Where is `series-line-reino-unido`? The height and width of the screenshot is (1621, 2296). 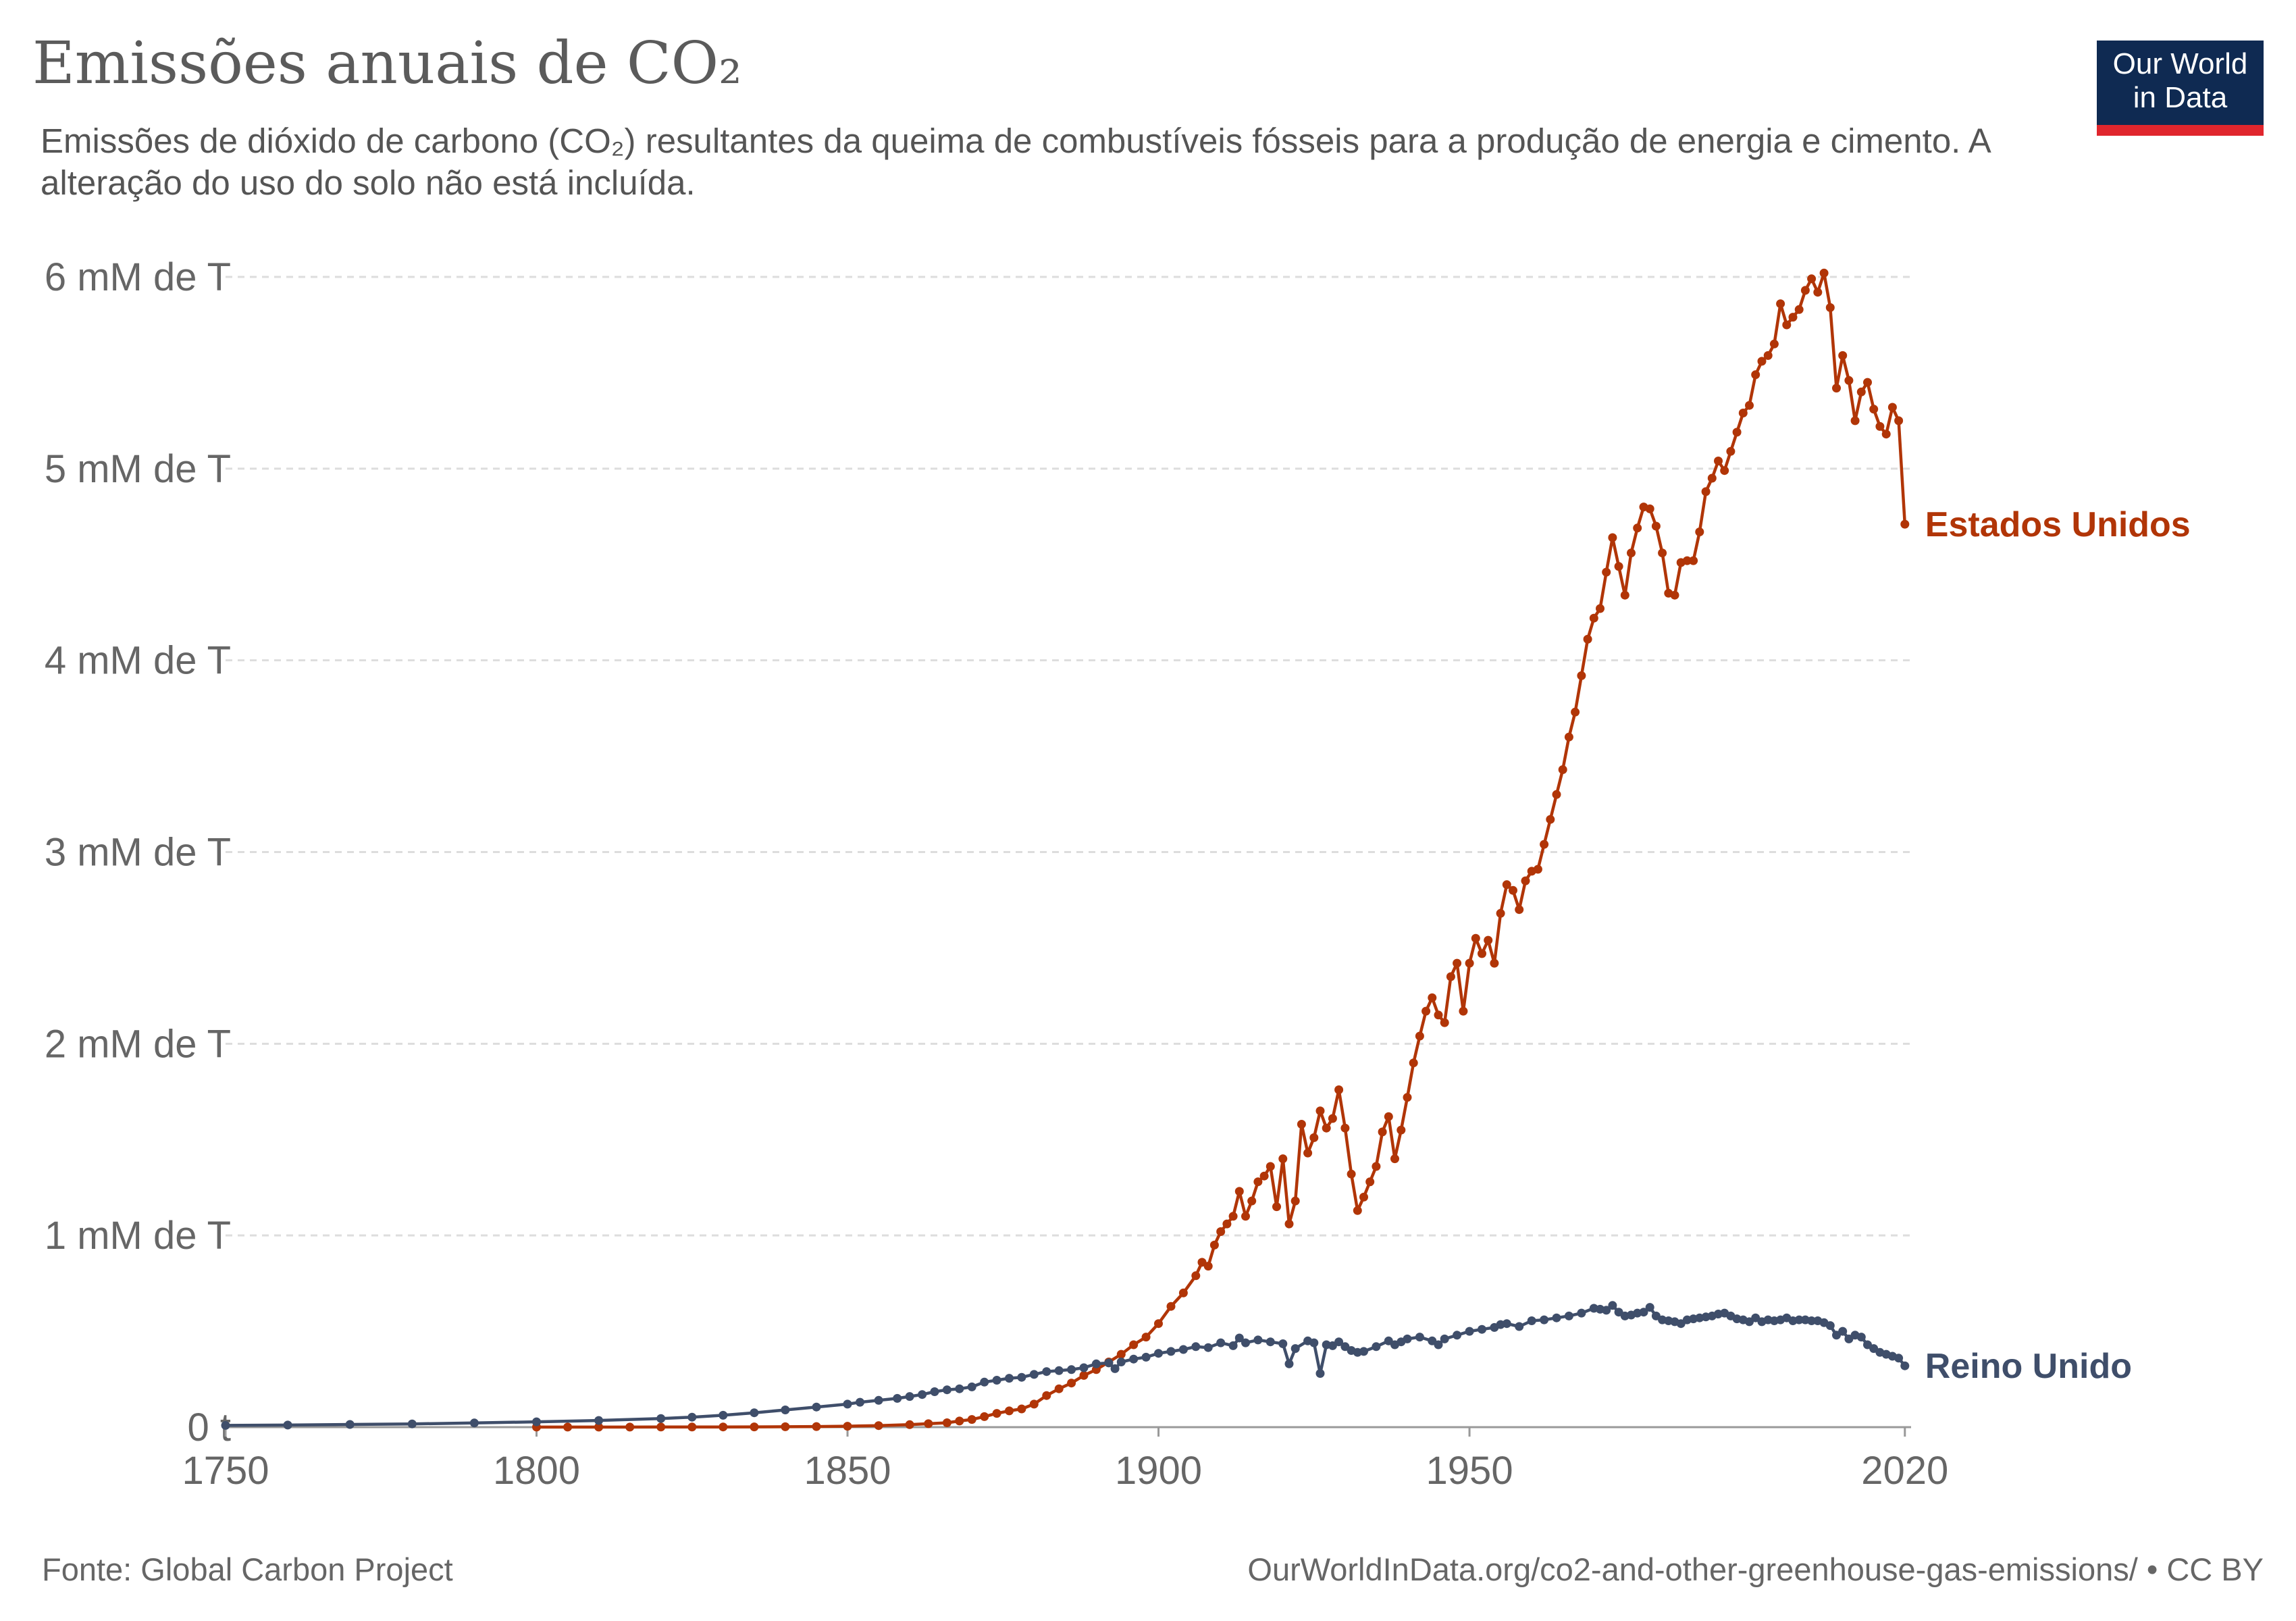 series-line-reino-unido is located at coordinates (1065, 1365).